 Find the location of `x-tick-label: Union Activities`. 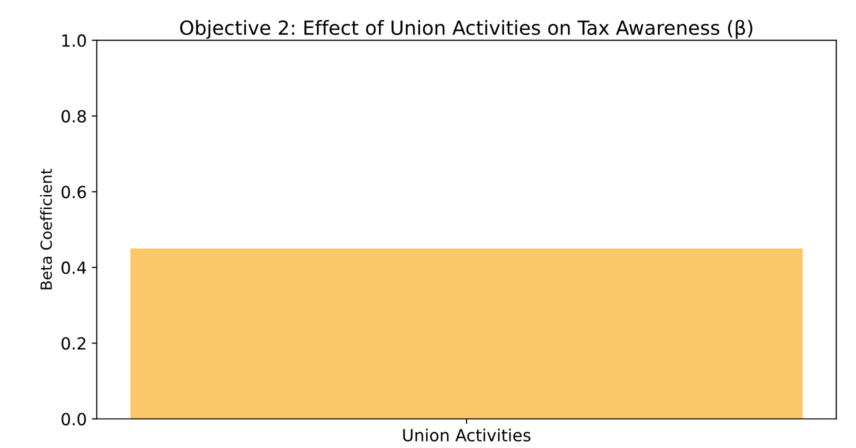

x-tick-label: Union Activities is located at coordinates (466, 435).